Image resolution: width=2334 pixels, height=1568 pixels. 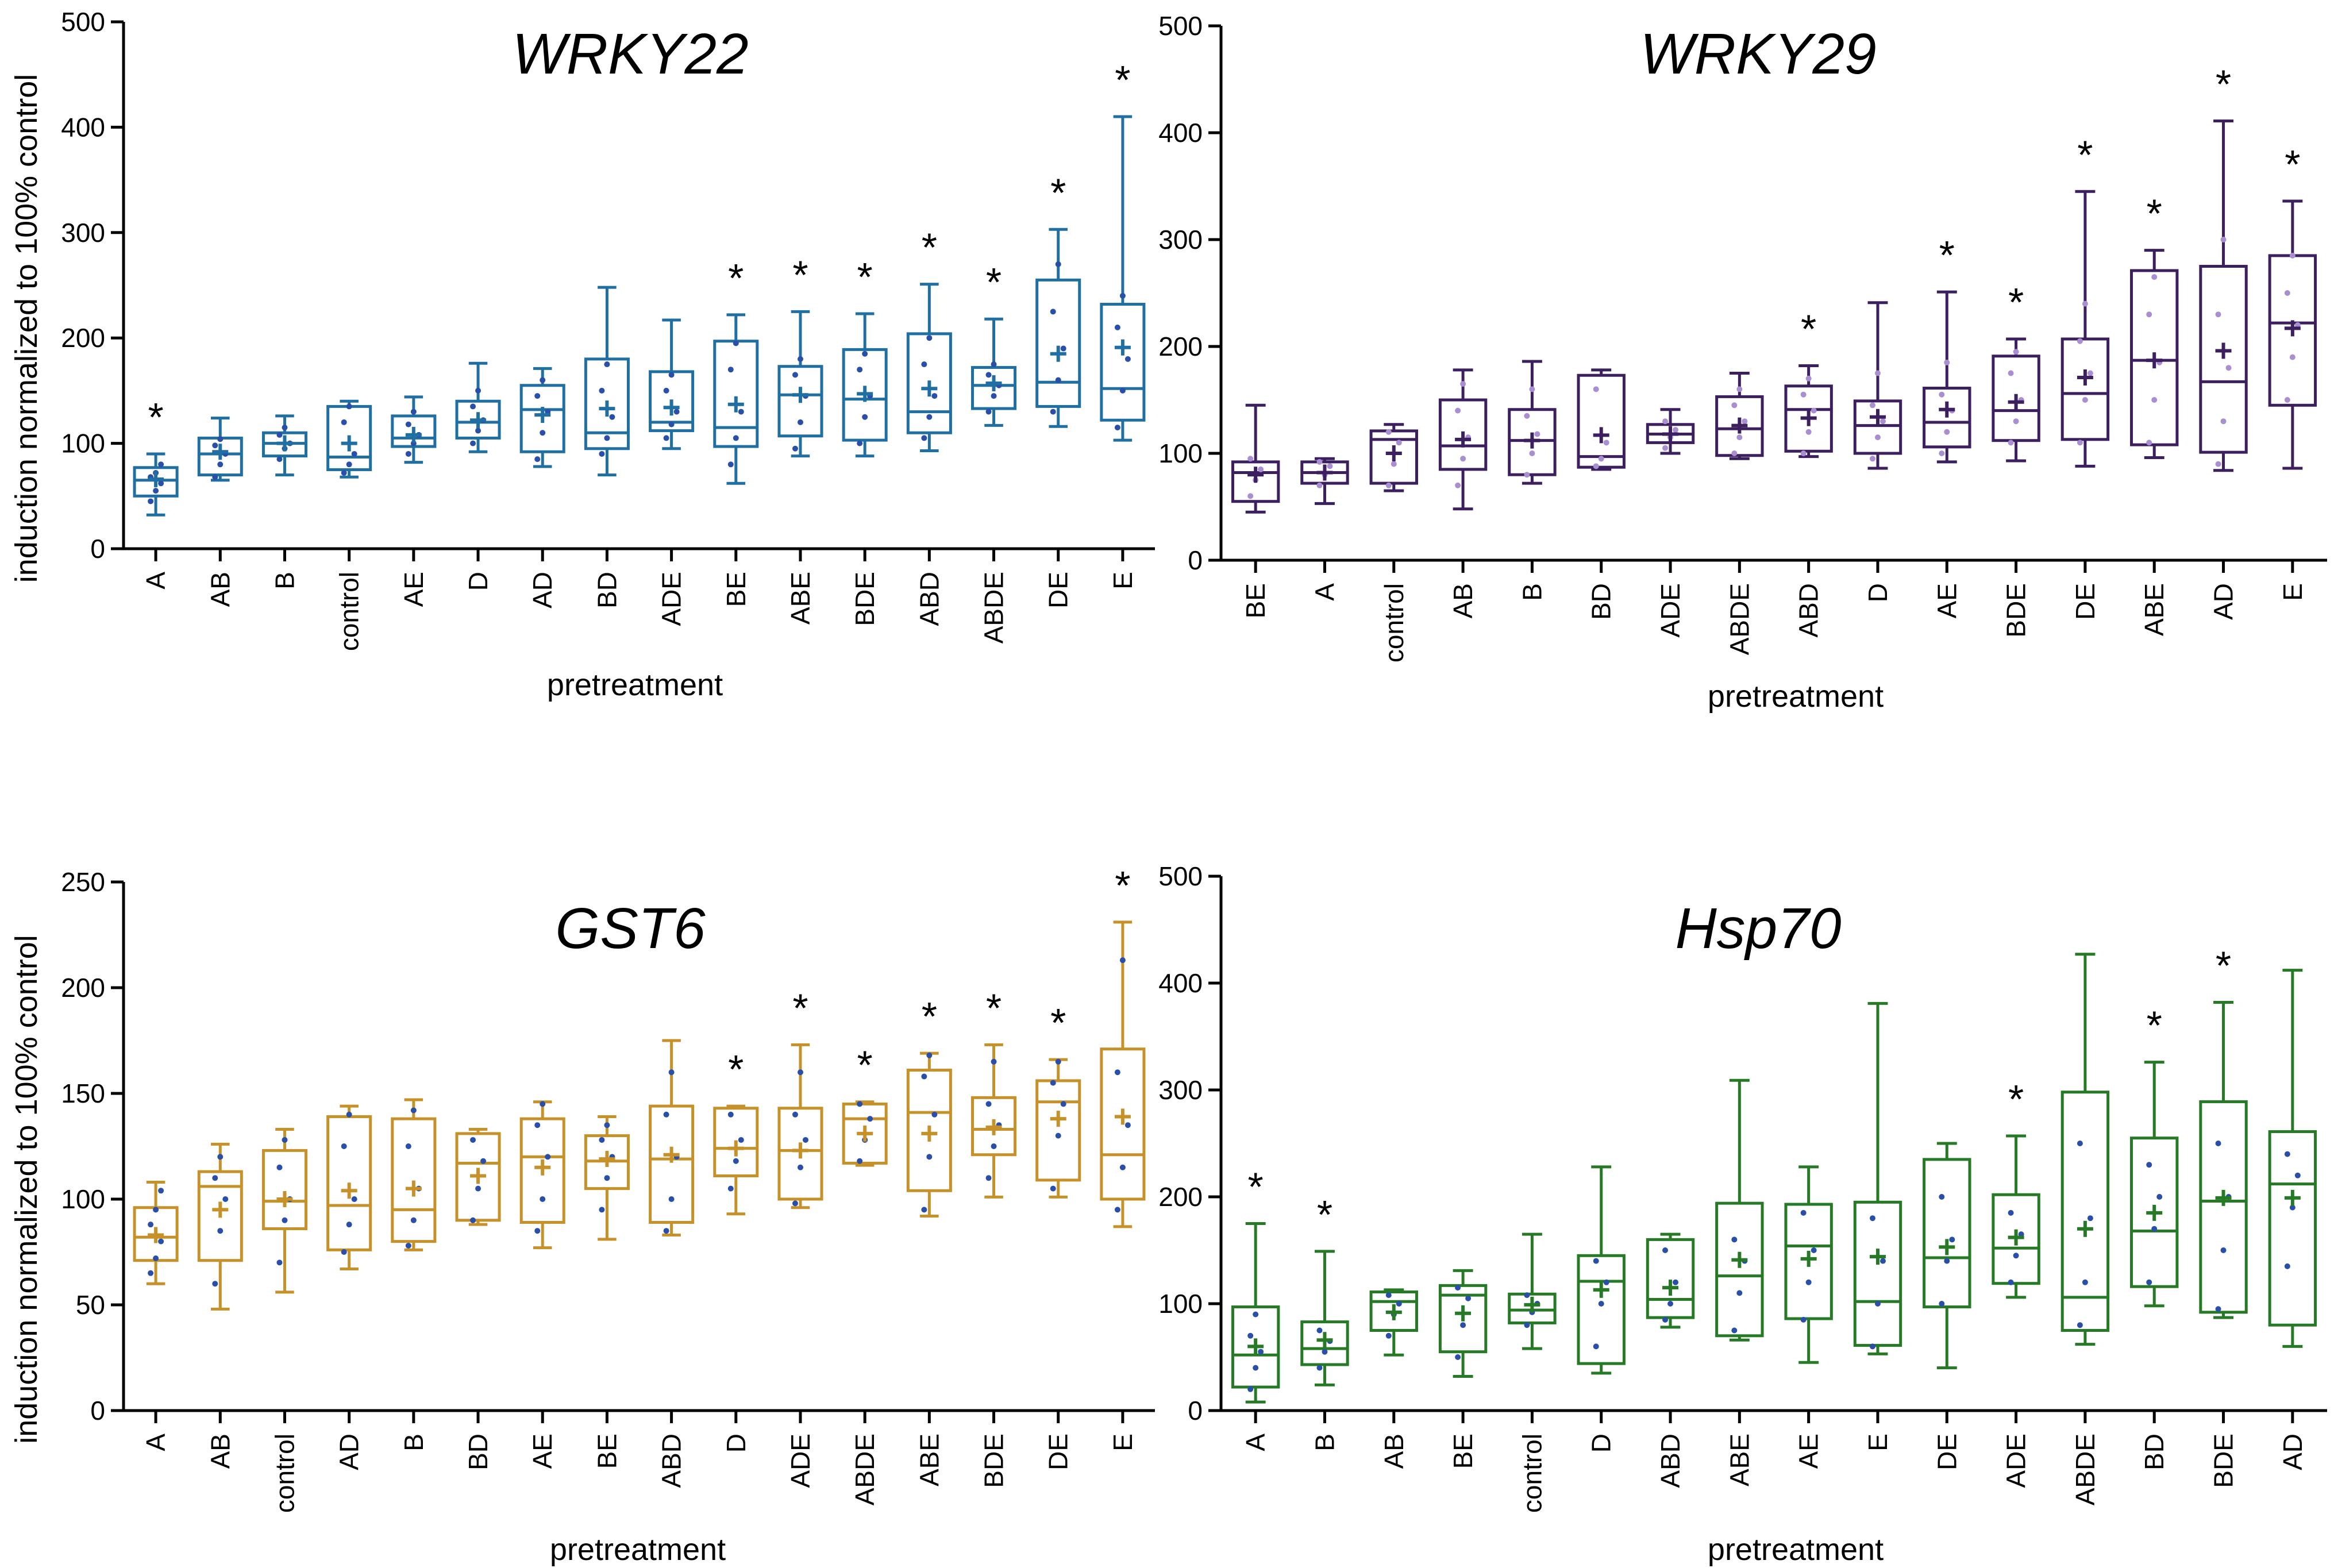 I want to click on box-b: B, so click(x=414, y=1274).